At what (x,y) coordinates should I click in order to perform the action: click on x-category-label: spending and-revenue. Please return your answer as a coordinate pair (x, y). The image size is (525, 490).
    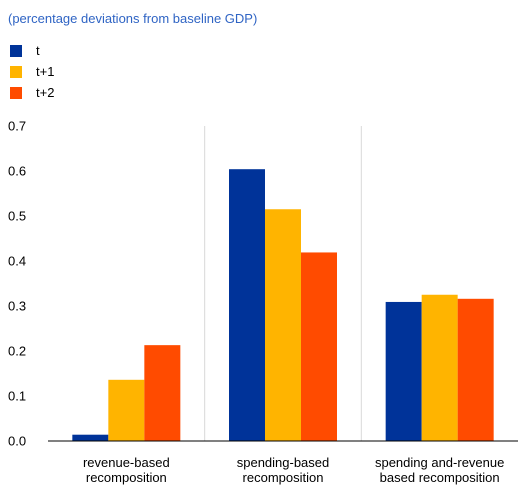
    Looking at the image, I should click on (439, 462).